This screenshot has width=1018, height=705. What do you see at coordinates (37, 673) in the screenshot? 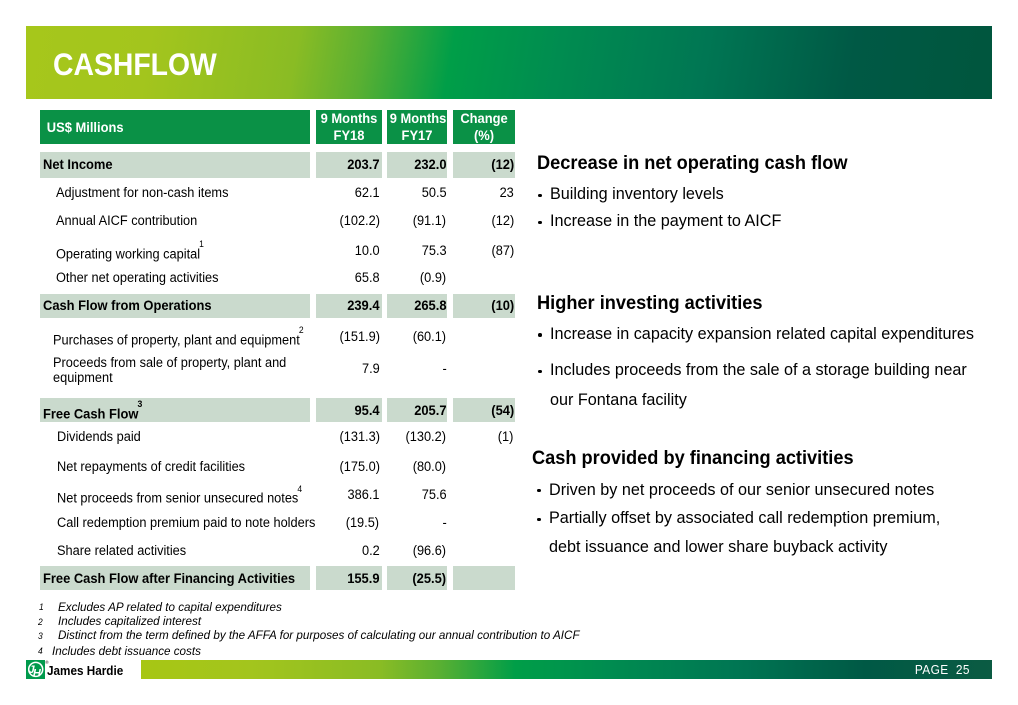
I see `svg-text: H` at bounding box center [37, 673].